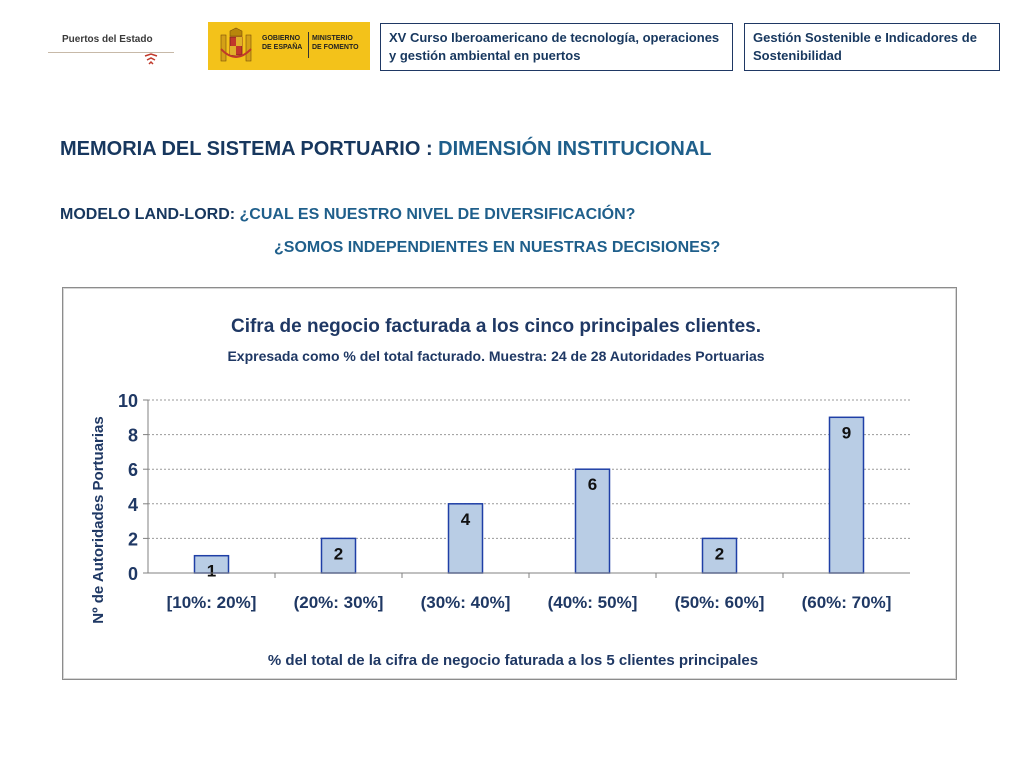  Describe the element at coordinates (128, 401) in the screenshot. I see `y-tick-label: 10` at that location.